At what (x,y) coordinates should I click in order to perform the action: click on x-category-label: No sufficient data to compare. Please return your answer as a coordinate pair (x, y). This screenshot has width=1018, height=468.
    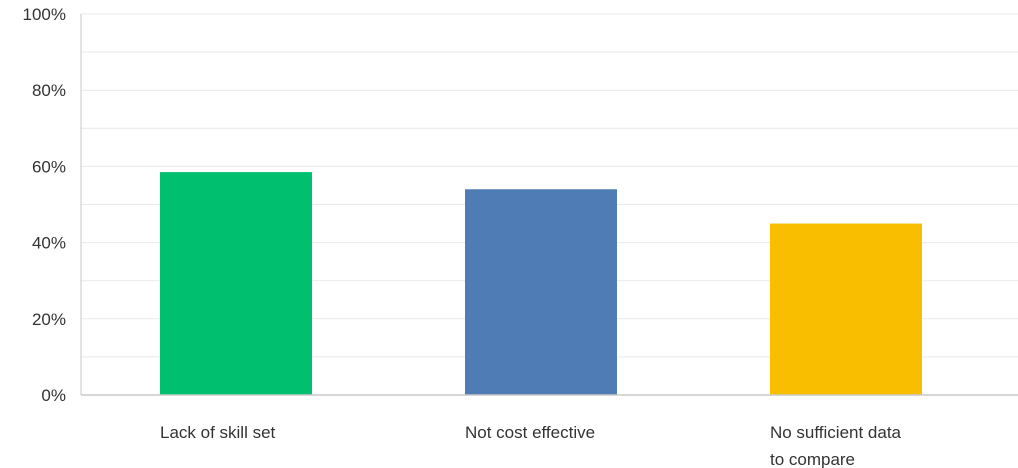
    Looking at the image, I should click on (836, 445).